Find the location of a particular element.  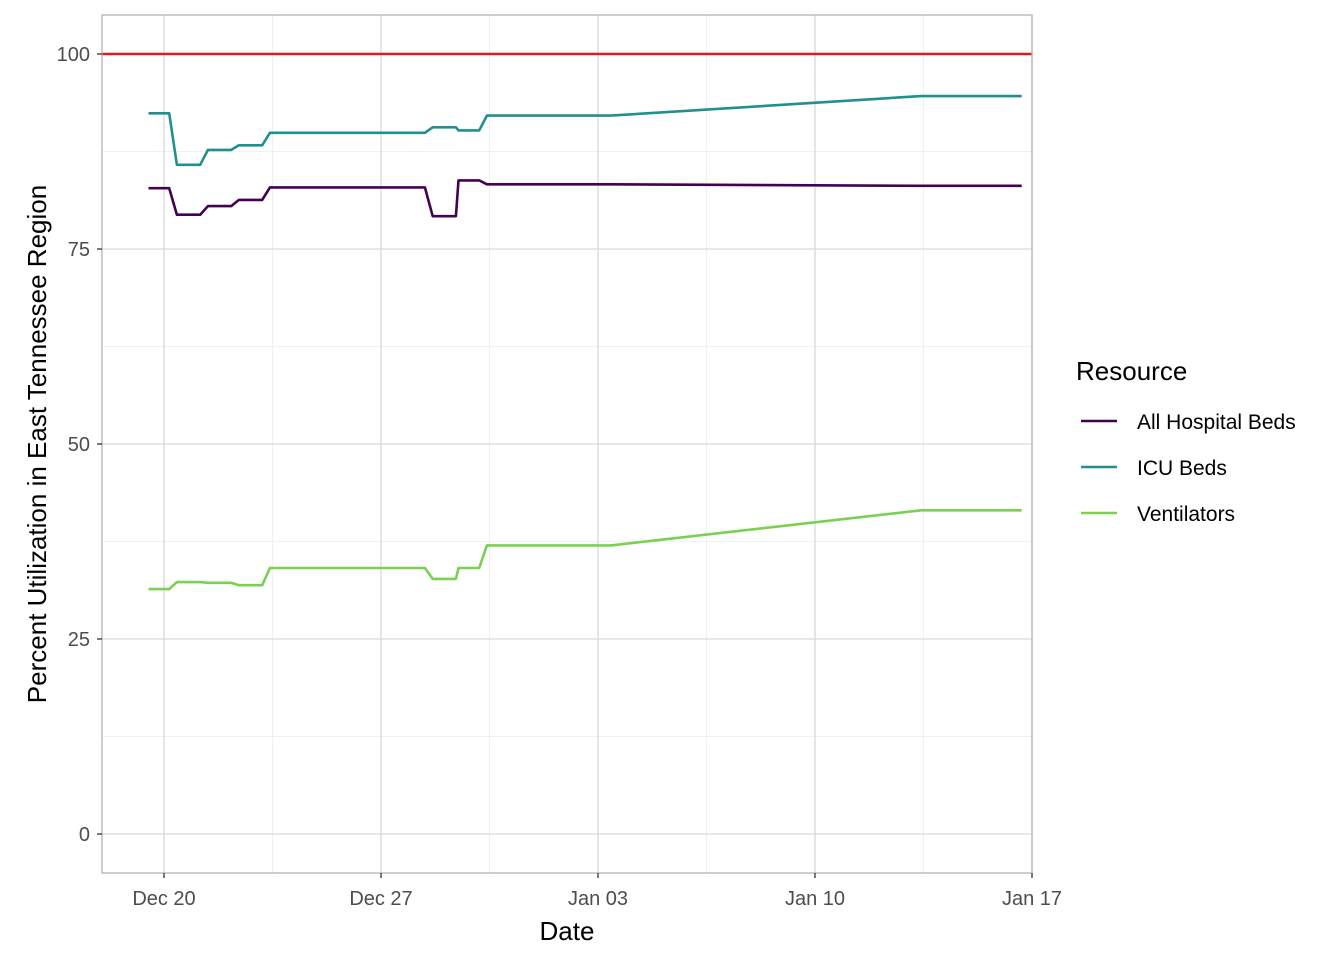

series-line-icu-beds is located at coordinates (585, 130).